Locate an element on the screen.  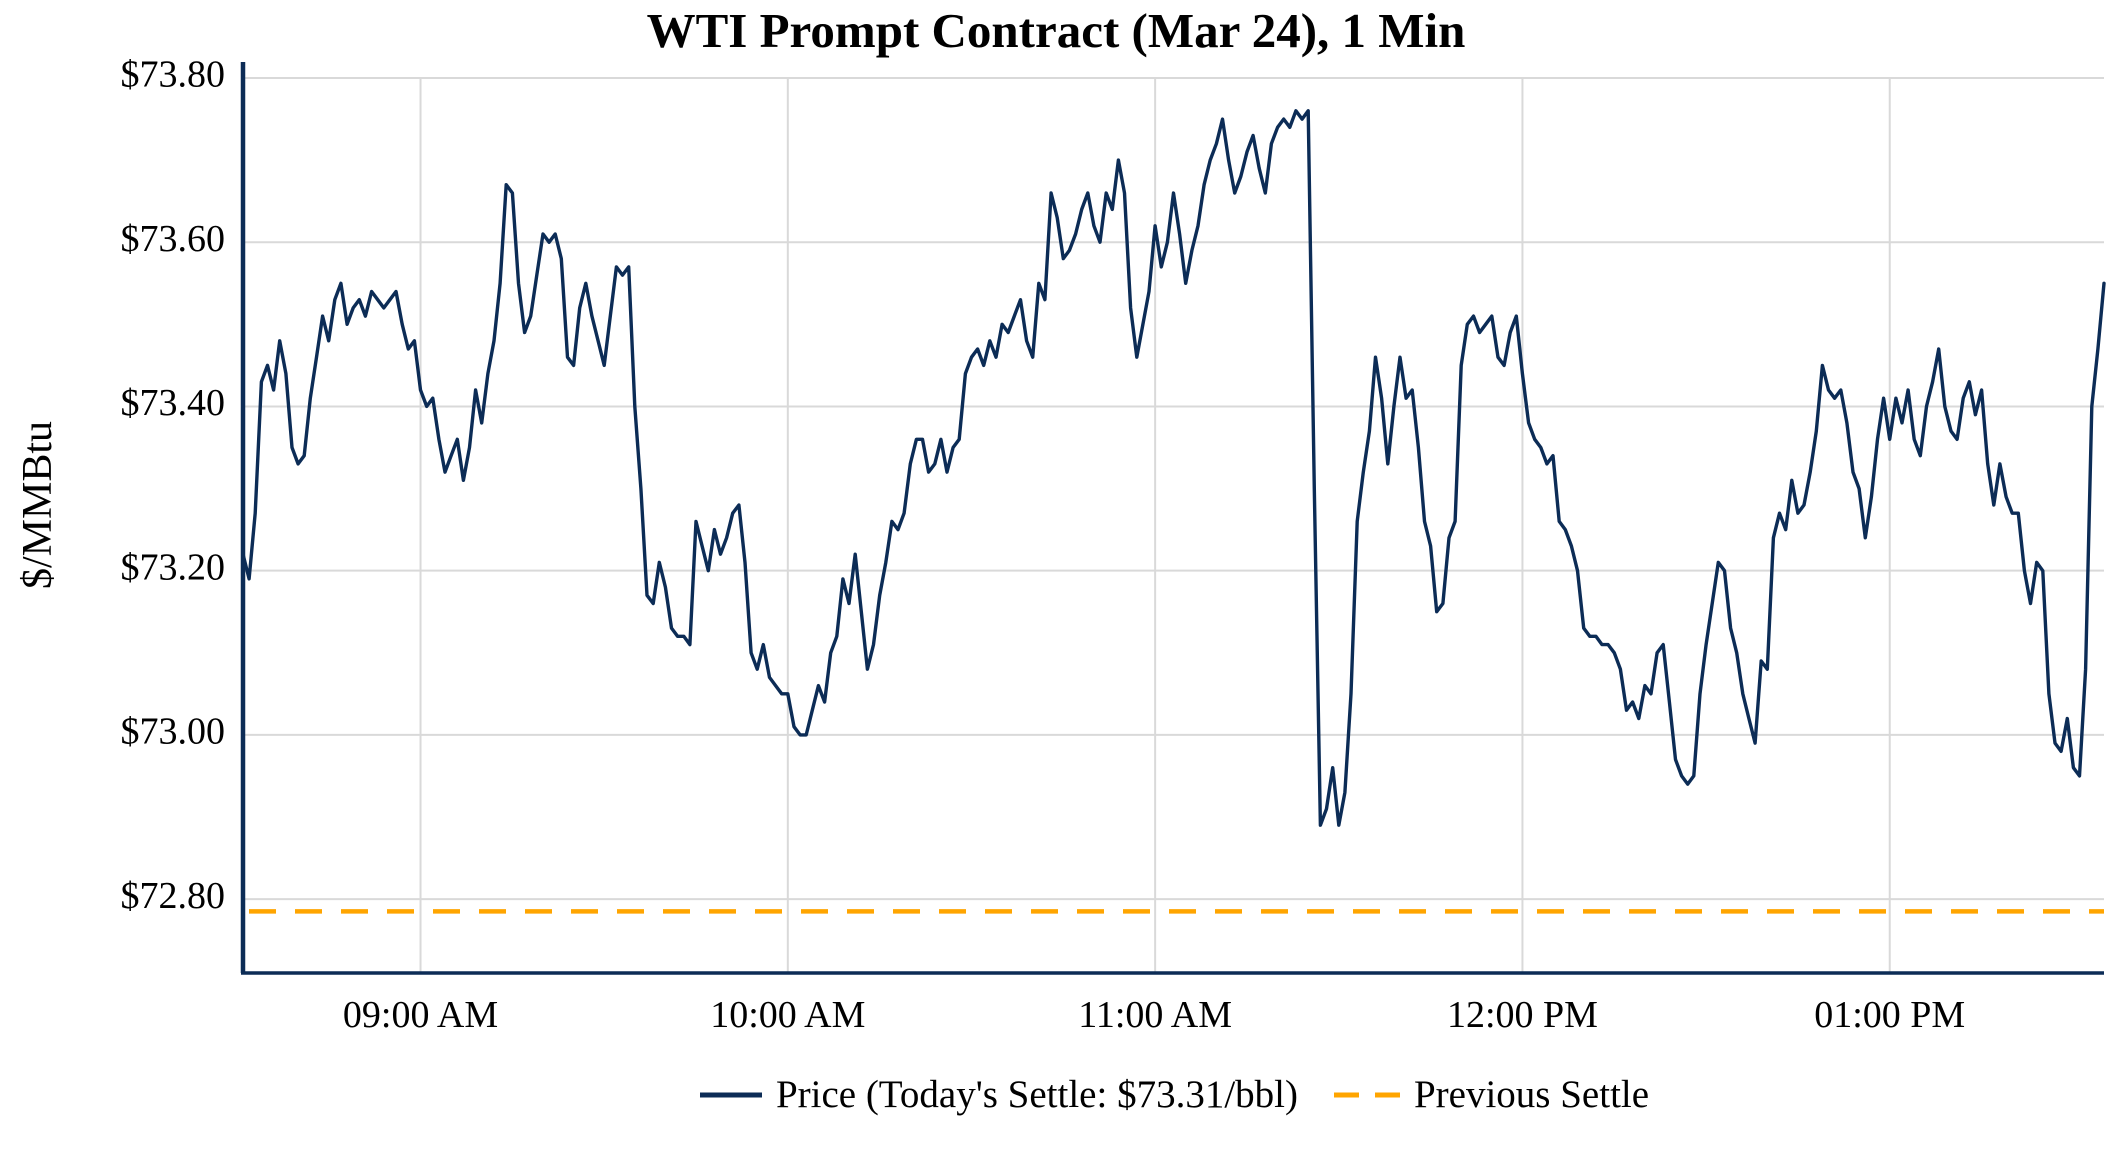
x-tick-label: 09:00 AM is located at coordinates (420, 1015).